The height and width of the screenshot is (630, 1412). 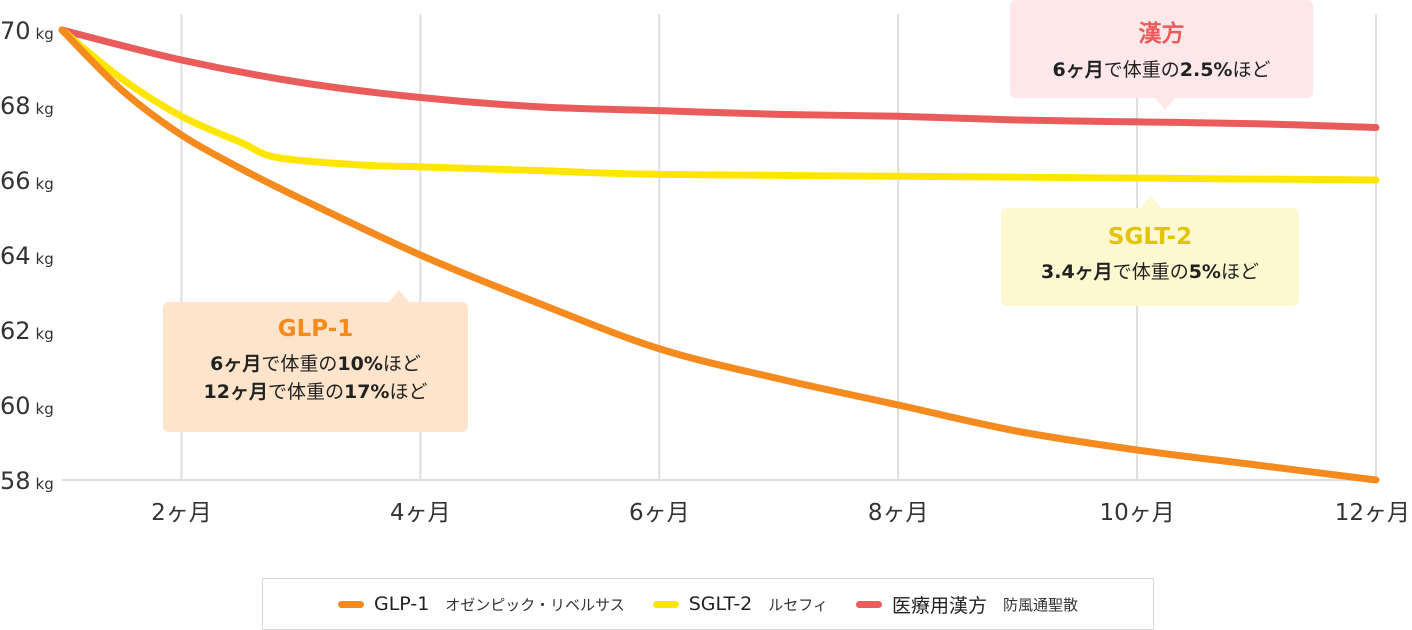 What do you see at coordinates (181, 513) in the screenshot?
I see `x-tick-label: 2ヶ月` at bounding box center [181, 513].